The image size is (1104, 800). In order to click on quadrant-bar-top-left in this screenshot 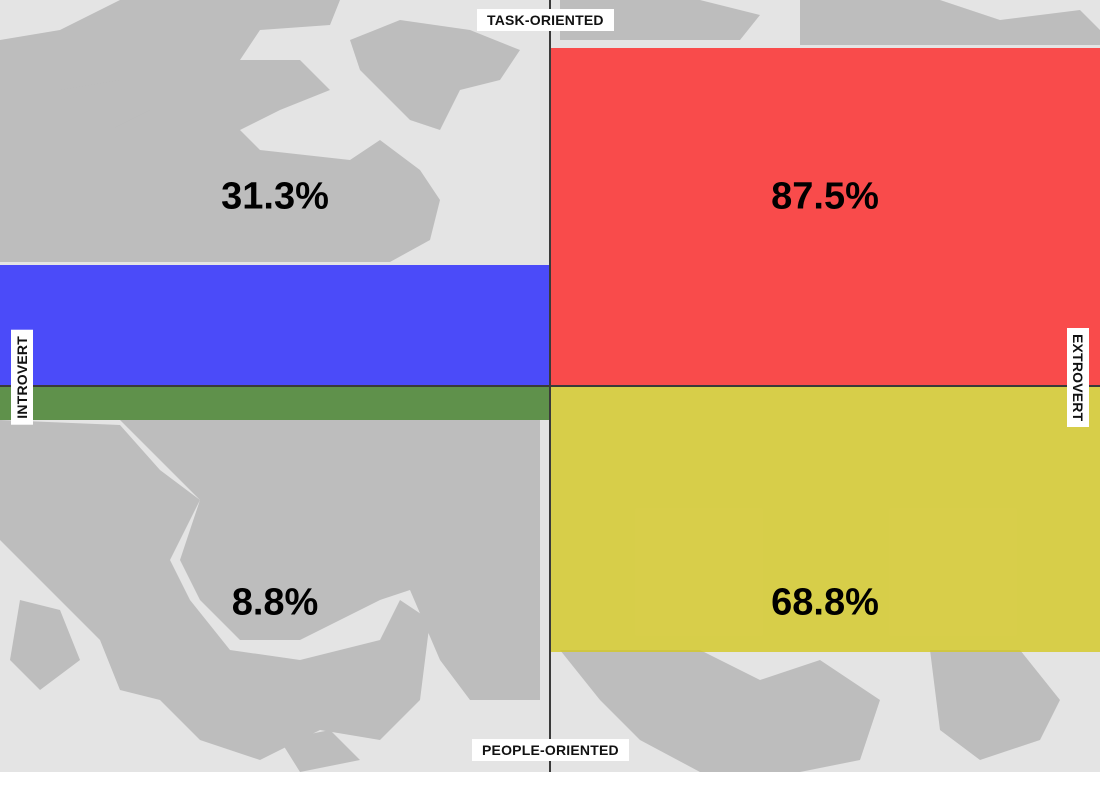, I will do `click(275, 325)`.